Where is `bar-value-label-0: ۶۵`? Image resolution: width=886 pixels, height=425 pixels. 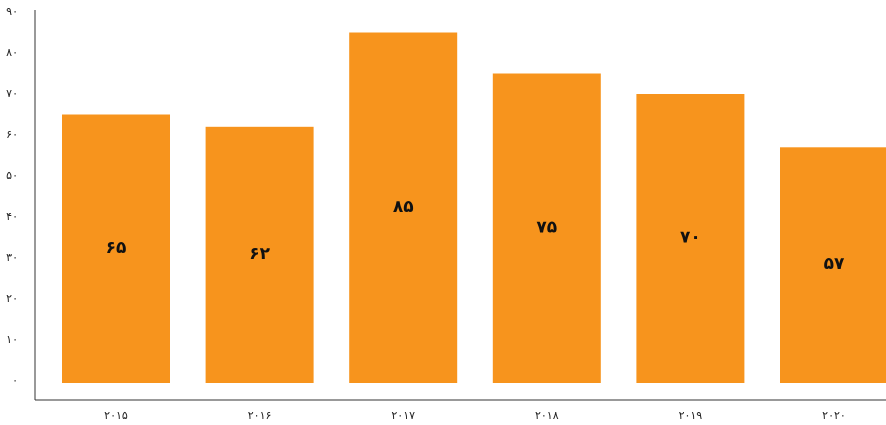 bar-value-label-0: ۶۵ is located at coordinates (116, 248).